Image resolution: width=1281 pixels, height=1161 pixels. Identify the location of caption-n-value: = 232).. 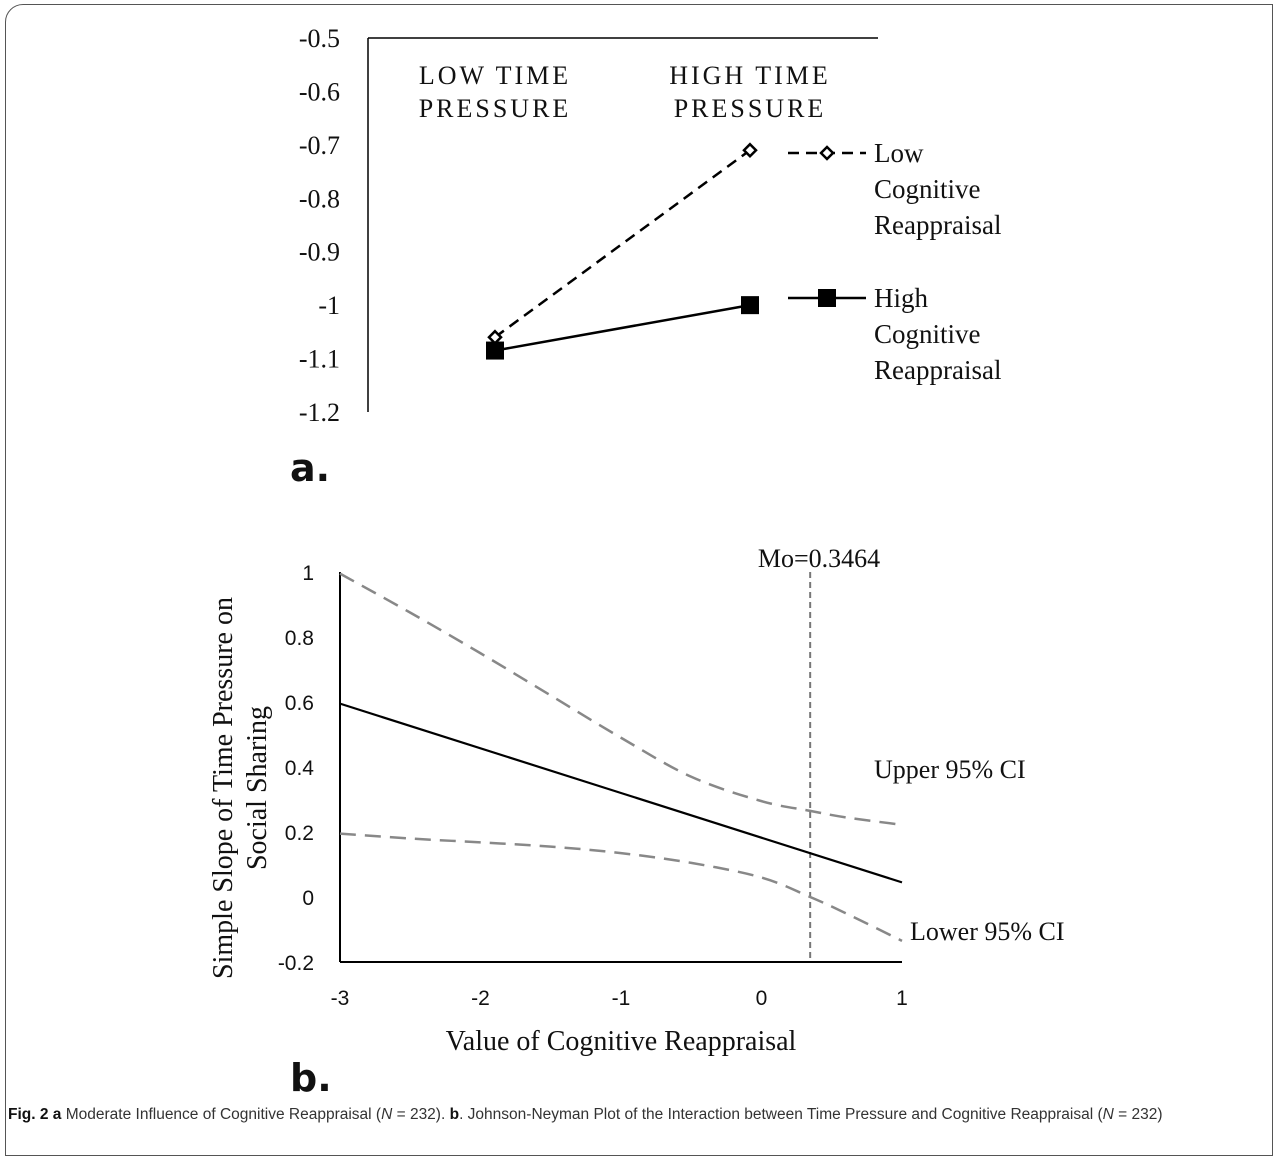
(421, 1114).